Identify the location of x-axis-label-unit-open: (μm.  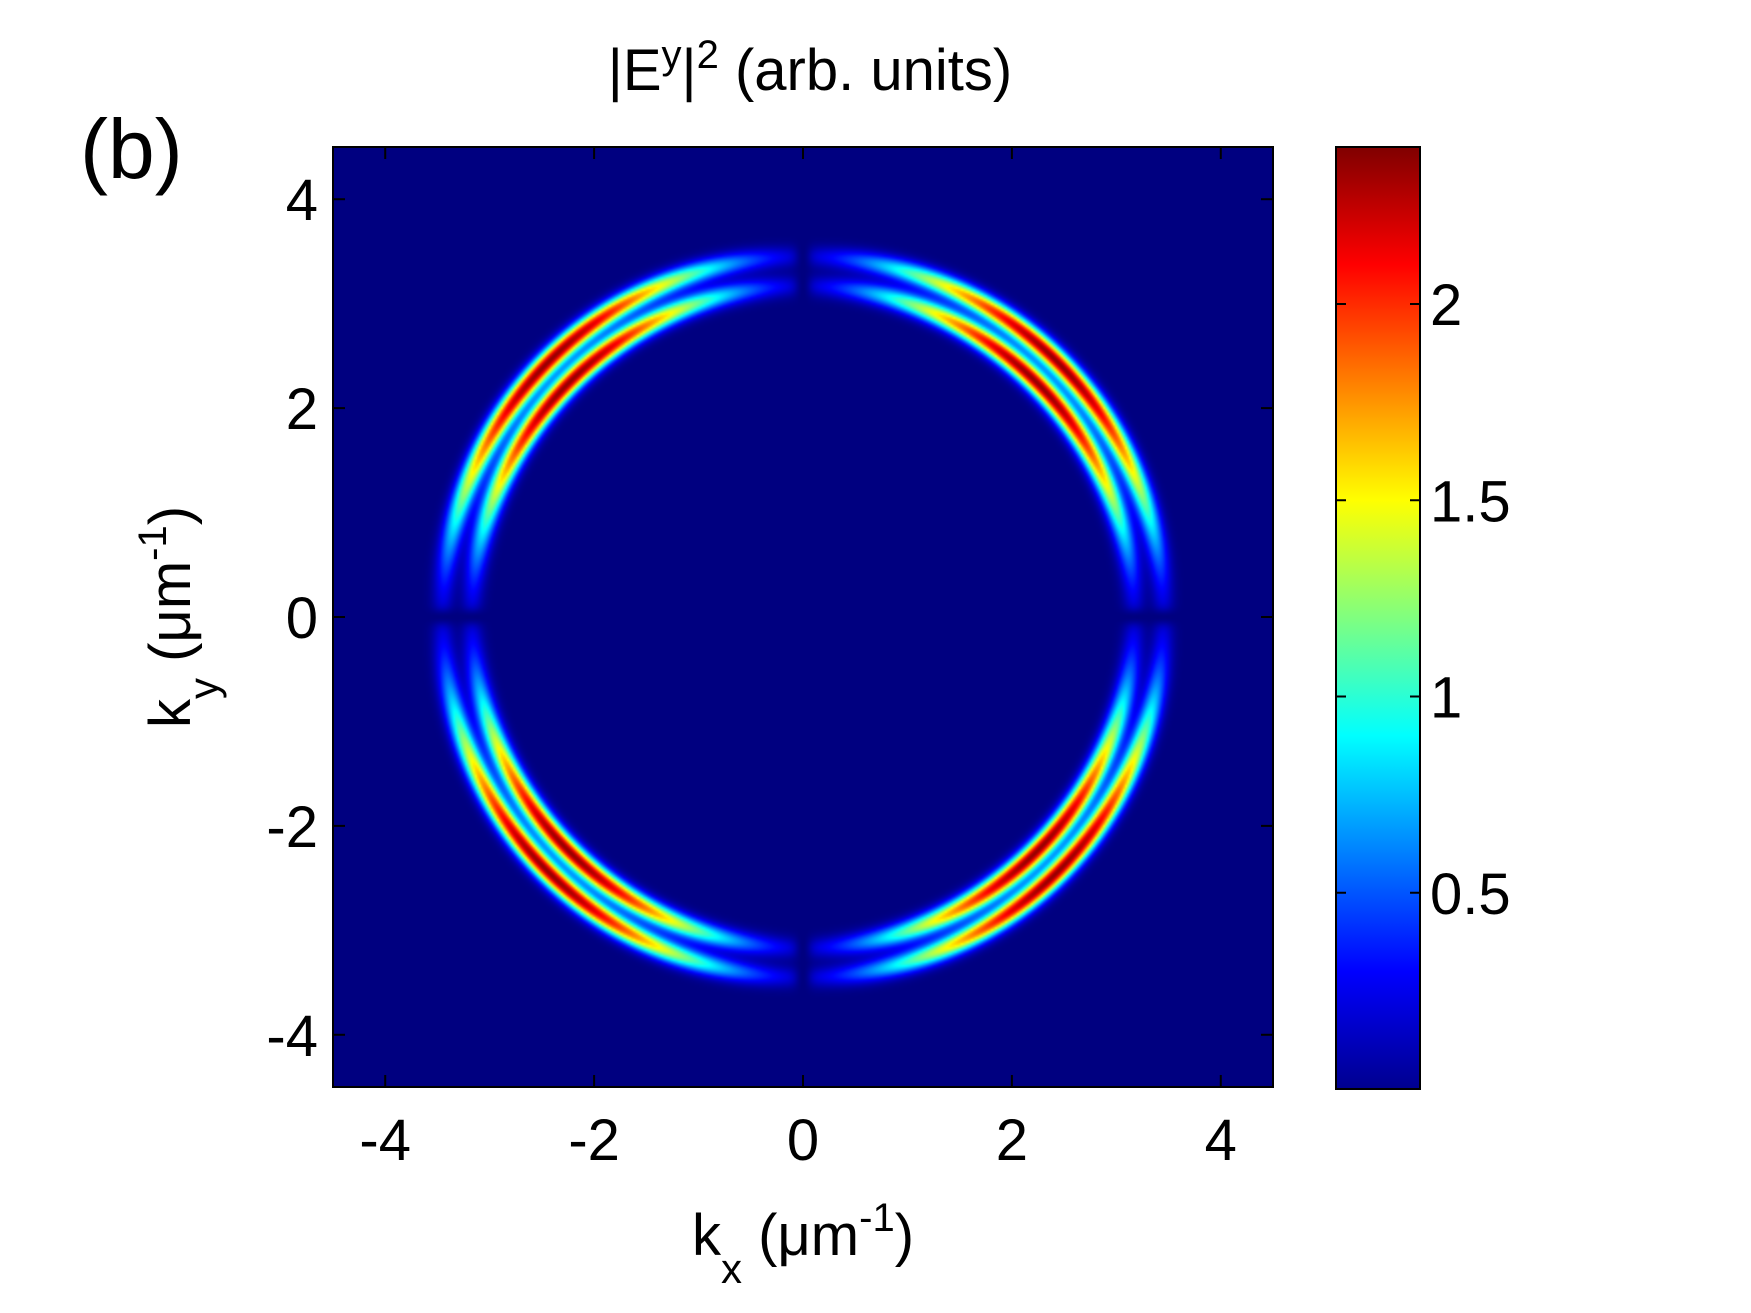
(800, 1235).